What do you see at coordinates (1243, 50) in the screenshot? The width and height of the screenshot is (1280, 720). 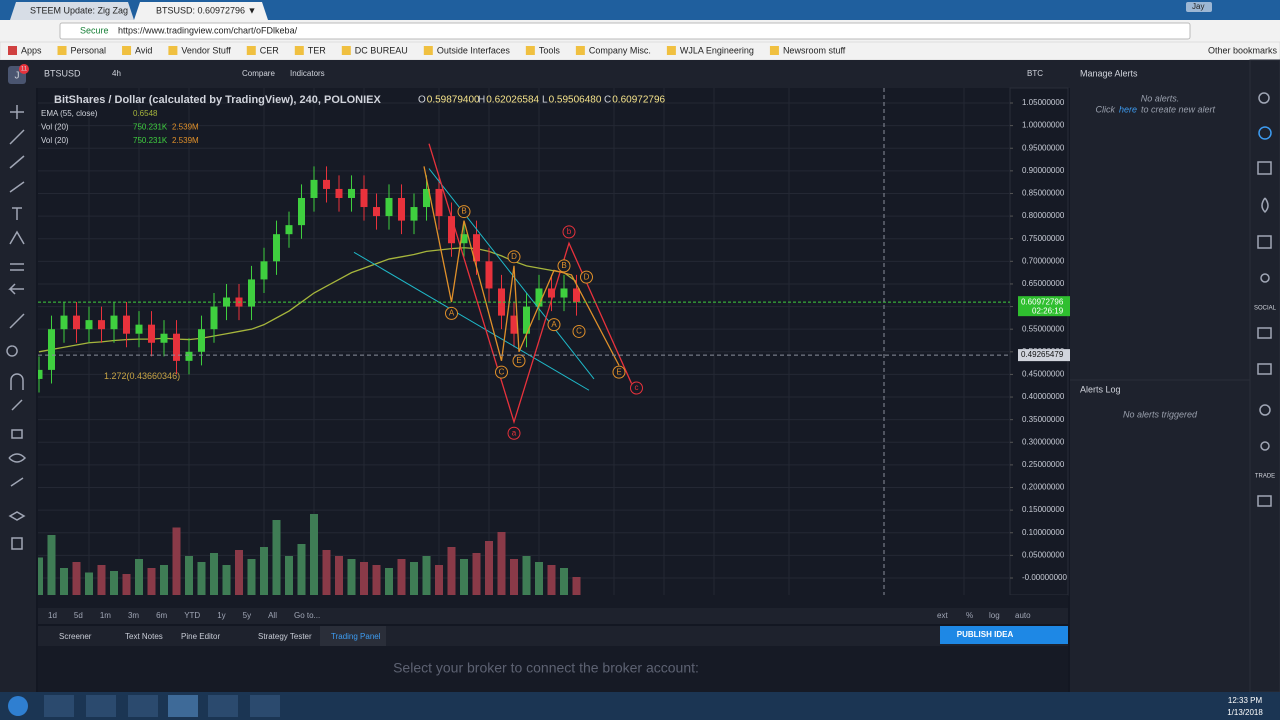 I see `other-bookmarks: Other bookmarks` at bounding box center [1243, 50].